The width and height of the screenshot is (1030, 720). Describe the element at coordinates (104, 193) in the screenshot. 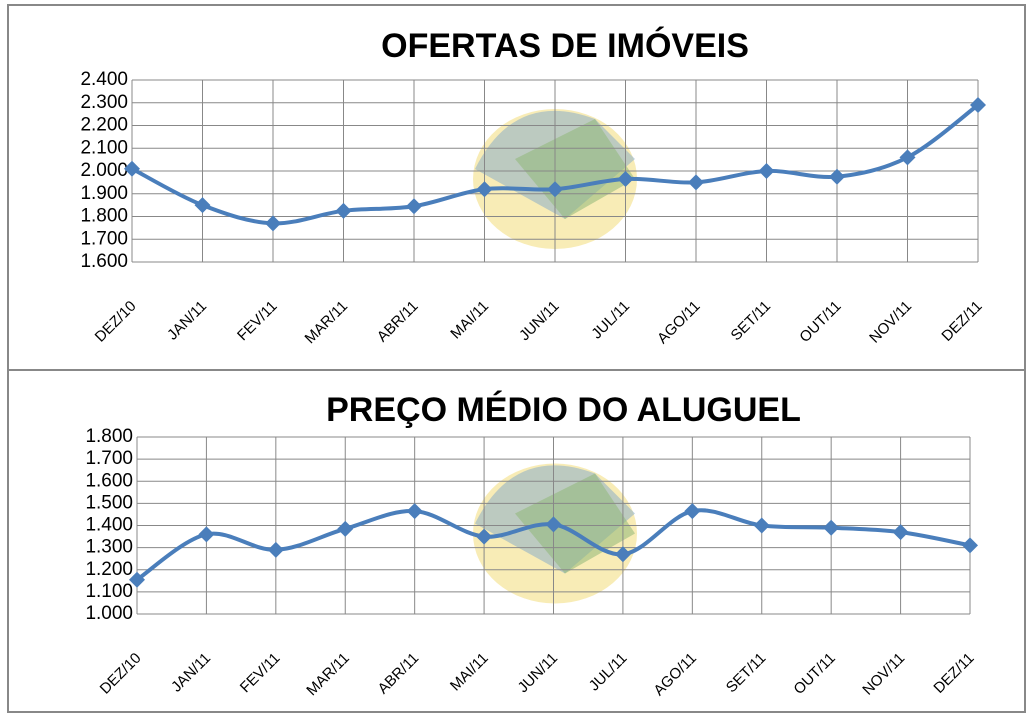

I see `y-tick-label: 1.900` at that location.